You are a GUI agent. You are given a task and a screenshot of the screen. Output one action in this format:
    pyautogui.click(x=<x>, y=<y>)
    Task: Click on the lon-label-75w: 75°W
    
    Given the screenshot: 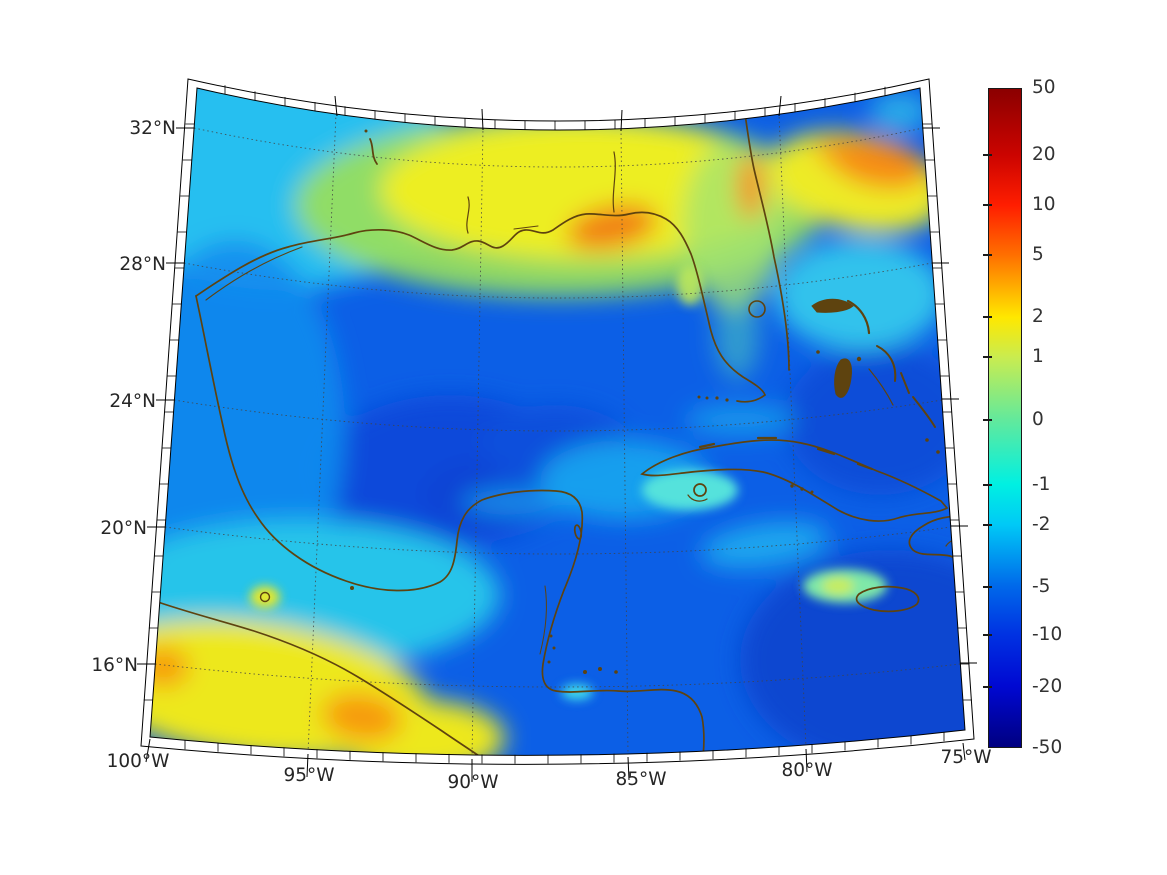 What is the action you would take?
    pyautogui.click(x=965, y=757)
    